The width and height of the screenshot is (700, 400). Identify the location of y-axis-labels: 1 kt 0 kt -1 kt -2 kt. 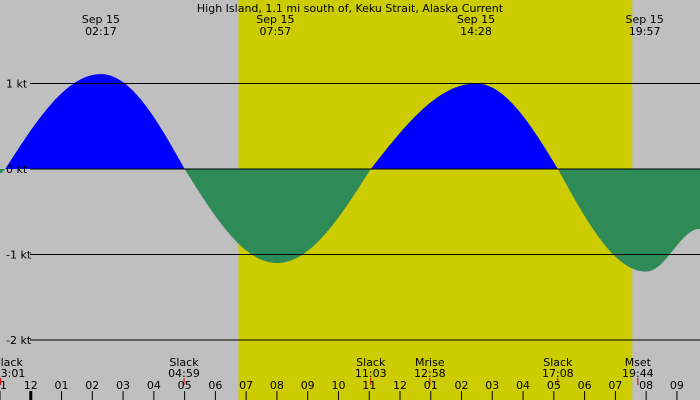
(19, 213).